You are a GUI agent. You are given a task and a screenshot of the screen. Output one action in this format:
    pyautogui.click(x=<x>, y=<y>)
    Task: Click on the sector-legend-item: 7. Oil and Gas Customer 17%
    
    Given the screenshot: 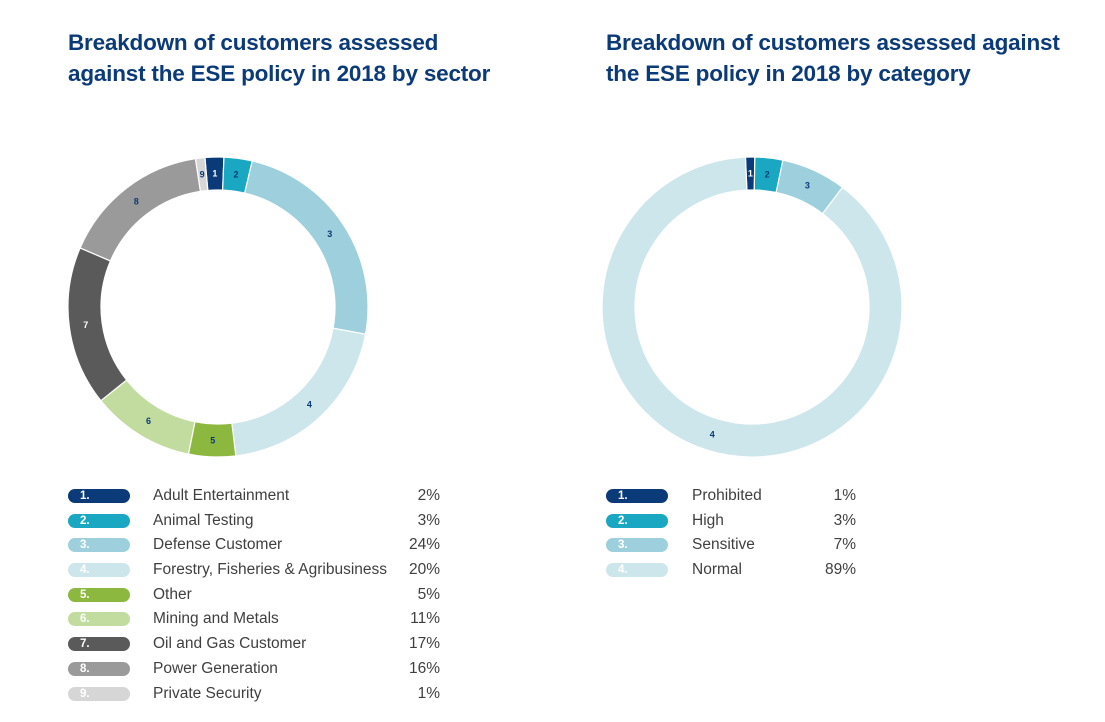 What is the action you would take?
    pyautogui.click(x=254, y=645)
    